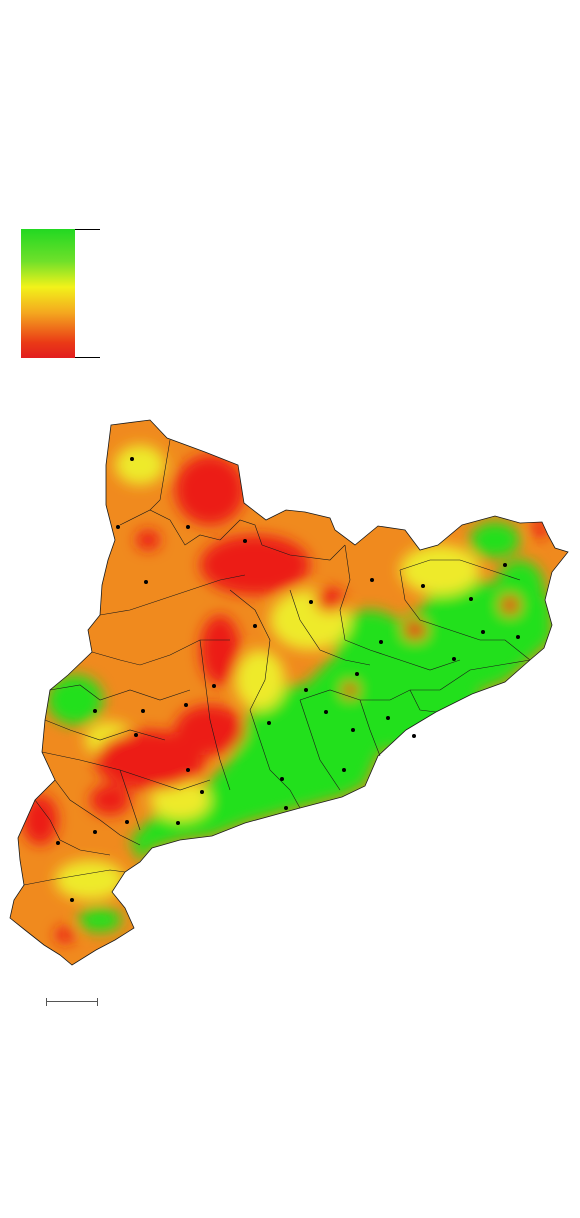 This screenshot has width=580, height=1218. Describe the element at coordinates (87, 293) in the screenshot. I see `legend-axis` at that location.